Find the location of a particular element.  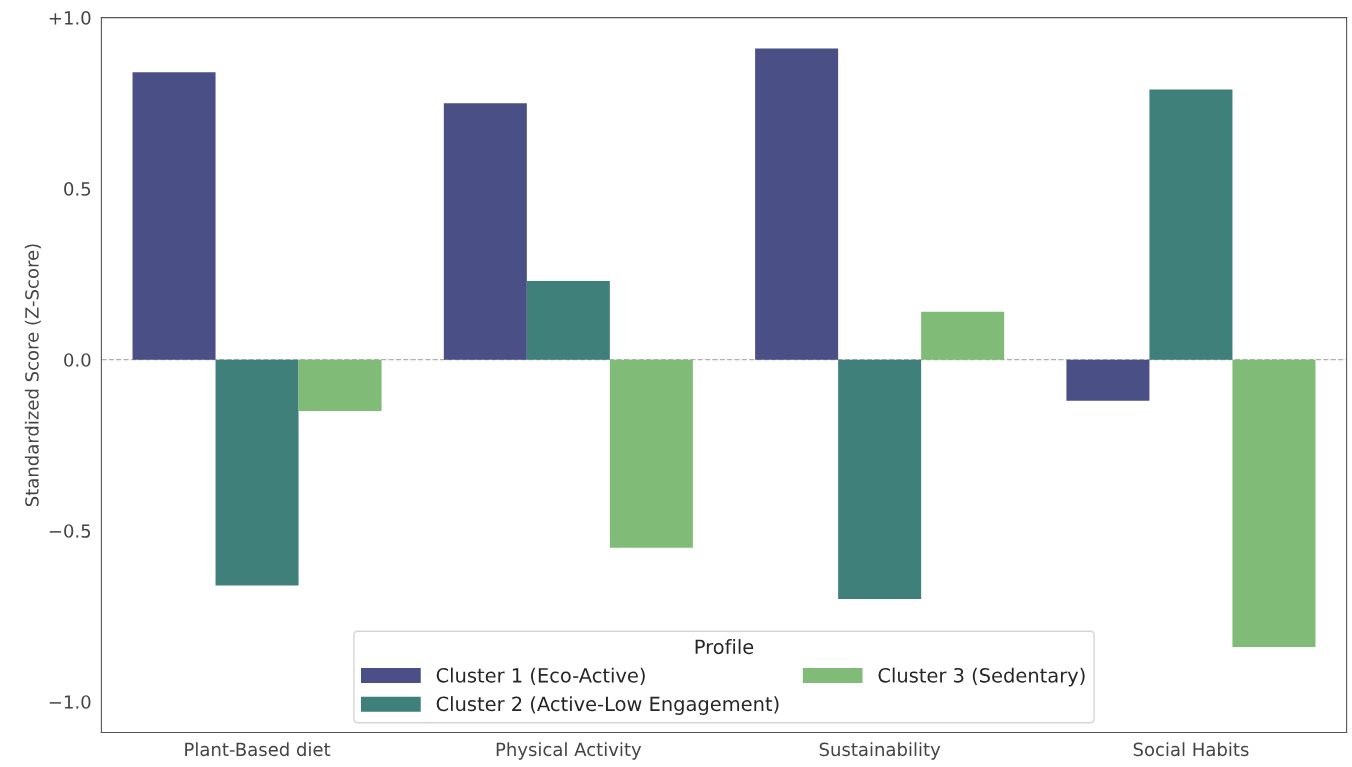

legend-label: Cluster 1 (Eco-Active) is located at coordinates (540, 676).